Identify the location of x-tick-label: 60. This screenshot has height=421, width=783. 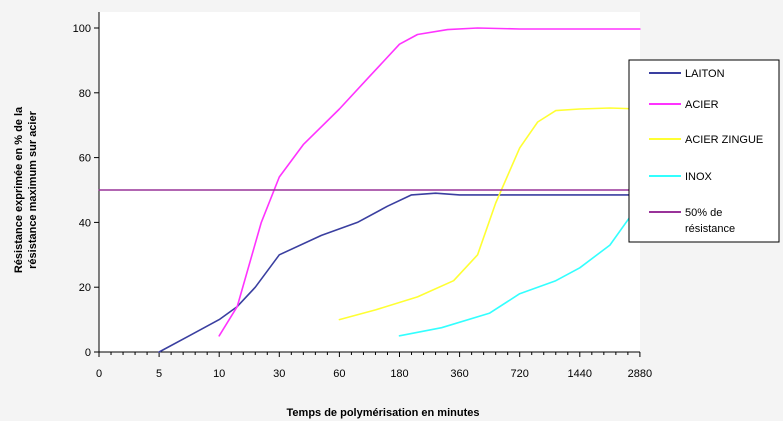
(339, 374).